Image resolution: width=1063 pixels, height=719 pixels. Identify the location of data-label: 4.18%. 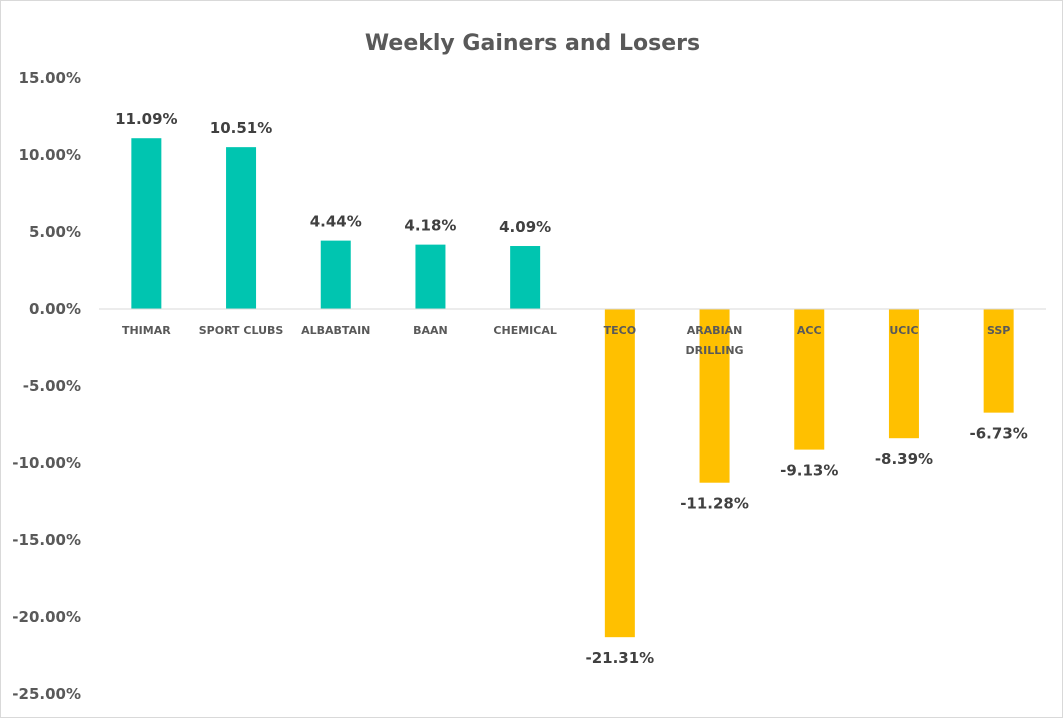
(430, 226).